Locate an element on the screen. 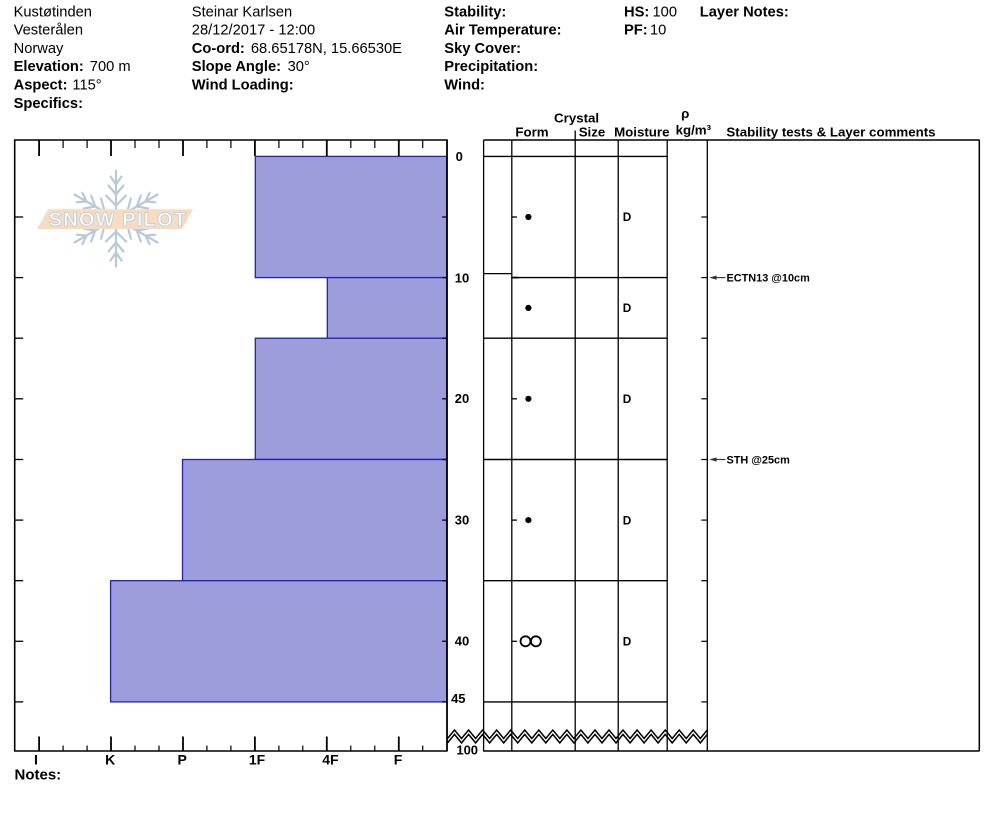  svg-text: 30° is located at coordinates (299, 67).